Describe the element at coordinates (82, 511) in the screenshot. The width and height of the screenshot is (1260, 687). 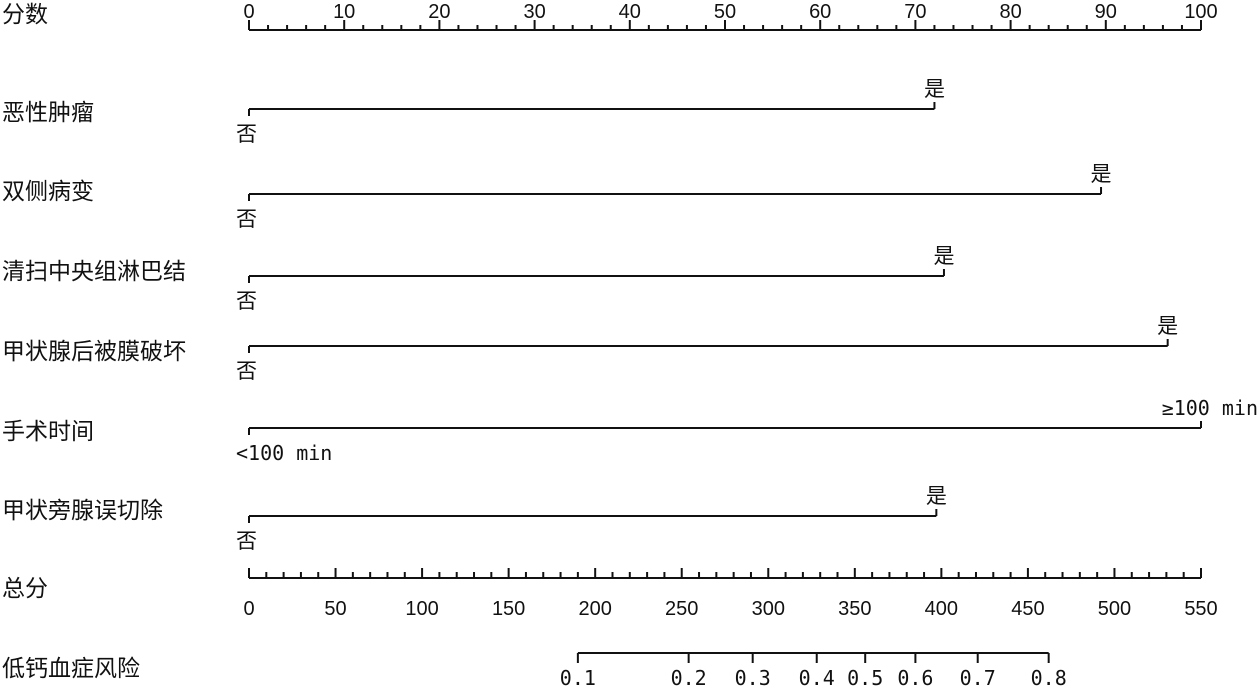
I see `predictor-name: 甲状旁腺误切除` at that location.